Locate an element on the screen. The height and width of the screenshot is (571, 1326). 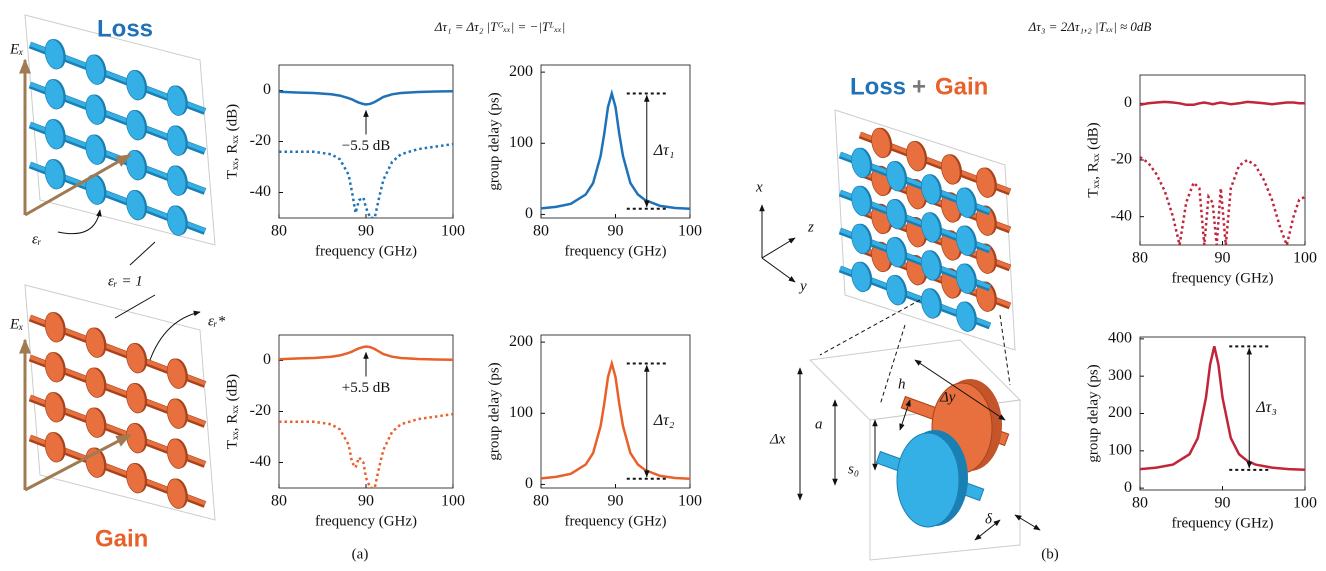
dim-label: δ is located at coordinates (989, 519).